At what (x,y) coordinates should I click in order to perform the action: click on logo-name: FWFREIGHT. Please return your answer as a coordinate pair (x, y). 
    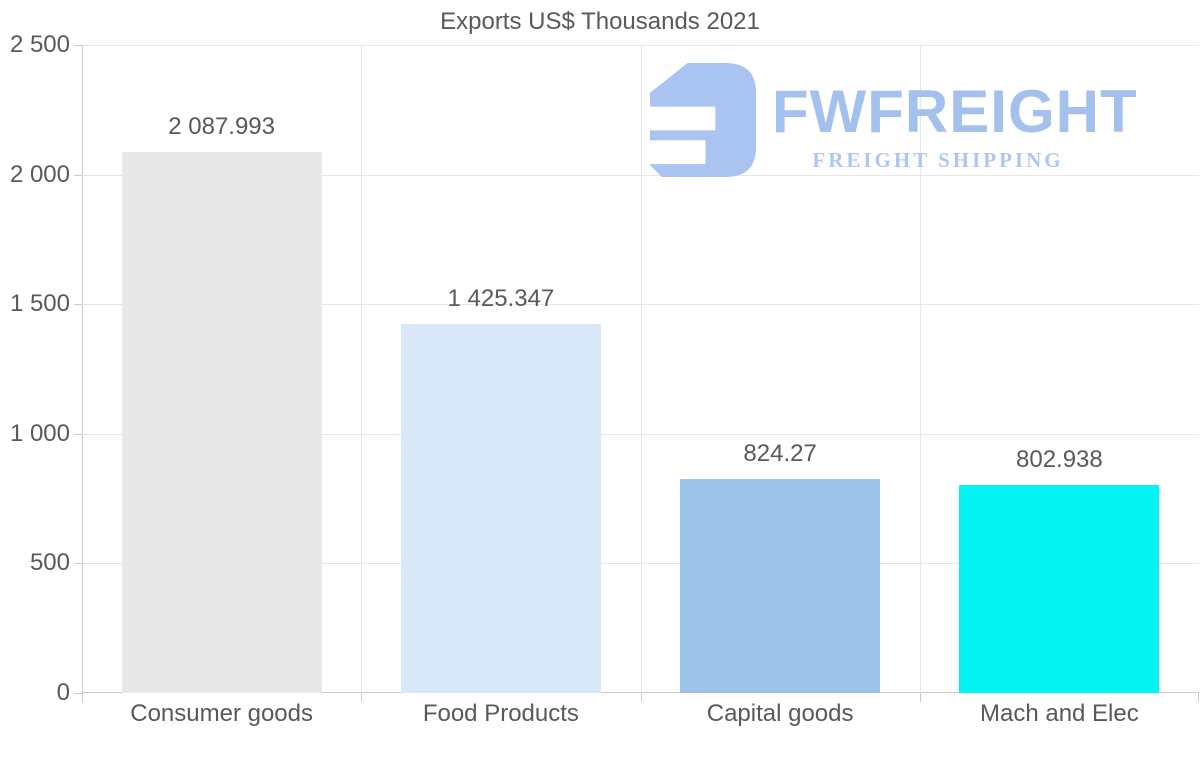
    Looking at the image, I should click on (955, 111).